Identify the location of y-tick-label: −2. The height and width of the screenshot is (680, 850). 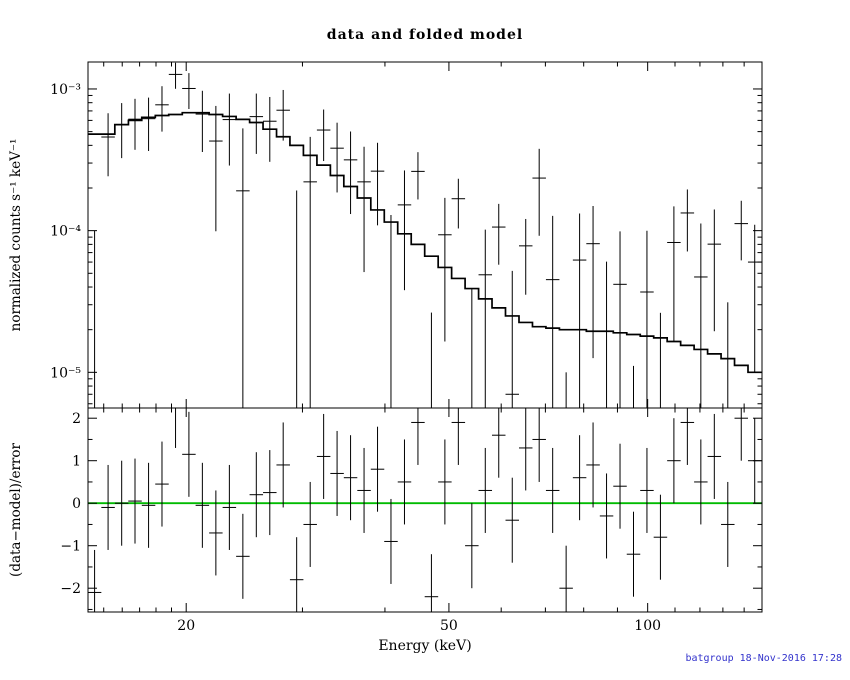
(70, 589).